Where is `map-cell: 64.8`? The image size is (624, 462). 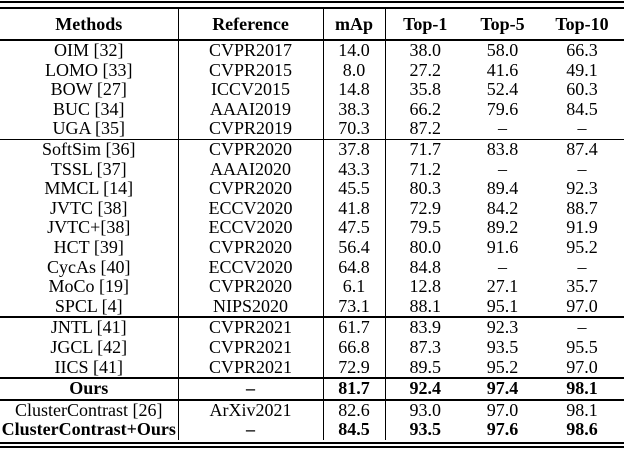
map-cell: 64.8 is located at coordinates (354, 267).